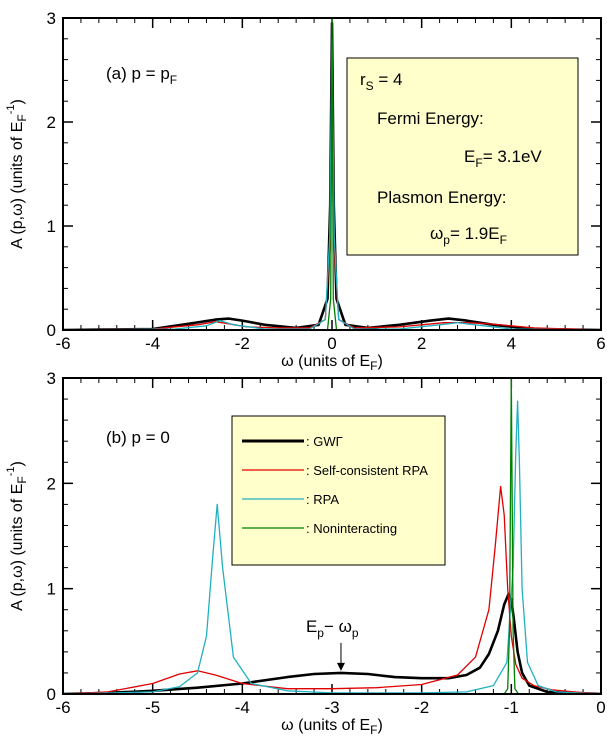 The height and width of the screenshot is (738, 607). I want to click on x-tick-label: -1, so click(511, 707).